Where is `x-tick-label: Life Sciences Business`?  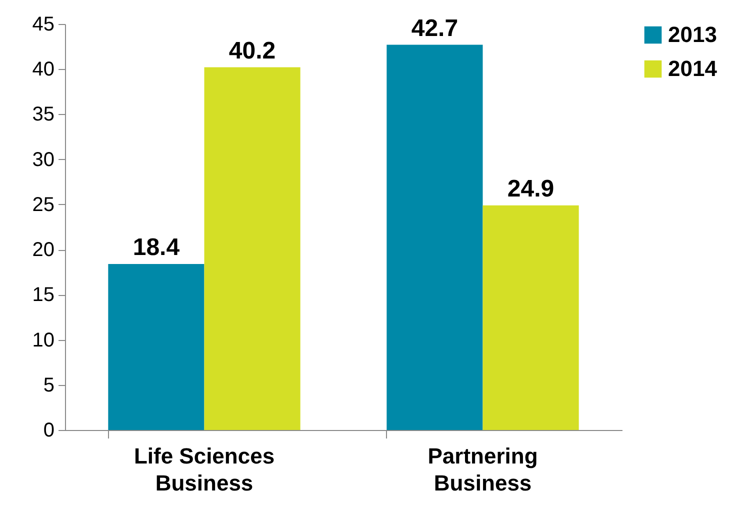
x-tick-label: Life Sciences Business is located at coordinates (204, 470).